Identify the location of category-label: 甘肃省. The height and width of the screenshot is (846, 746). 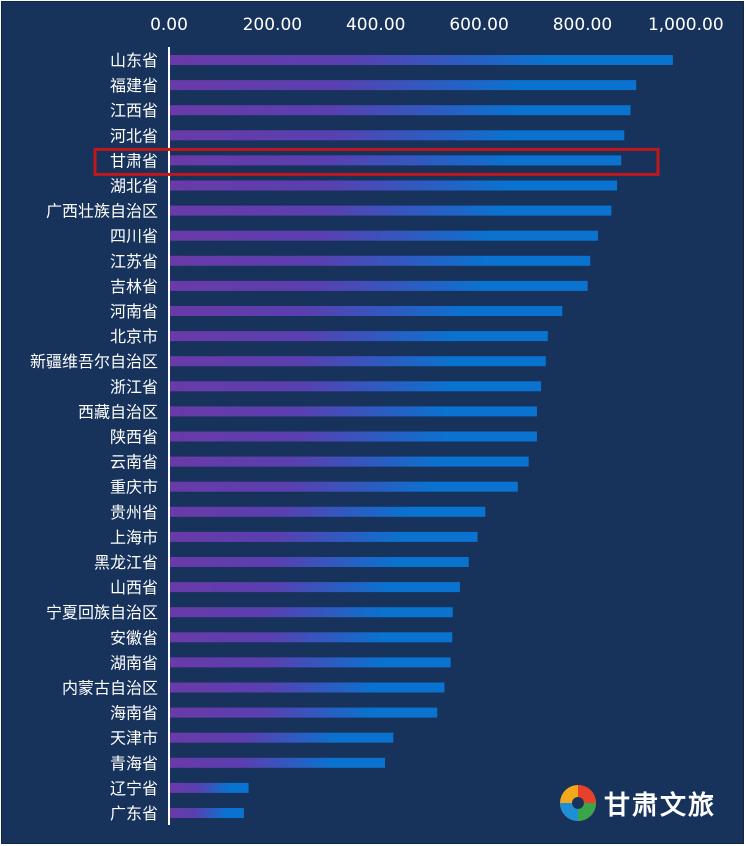
(134, 160).